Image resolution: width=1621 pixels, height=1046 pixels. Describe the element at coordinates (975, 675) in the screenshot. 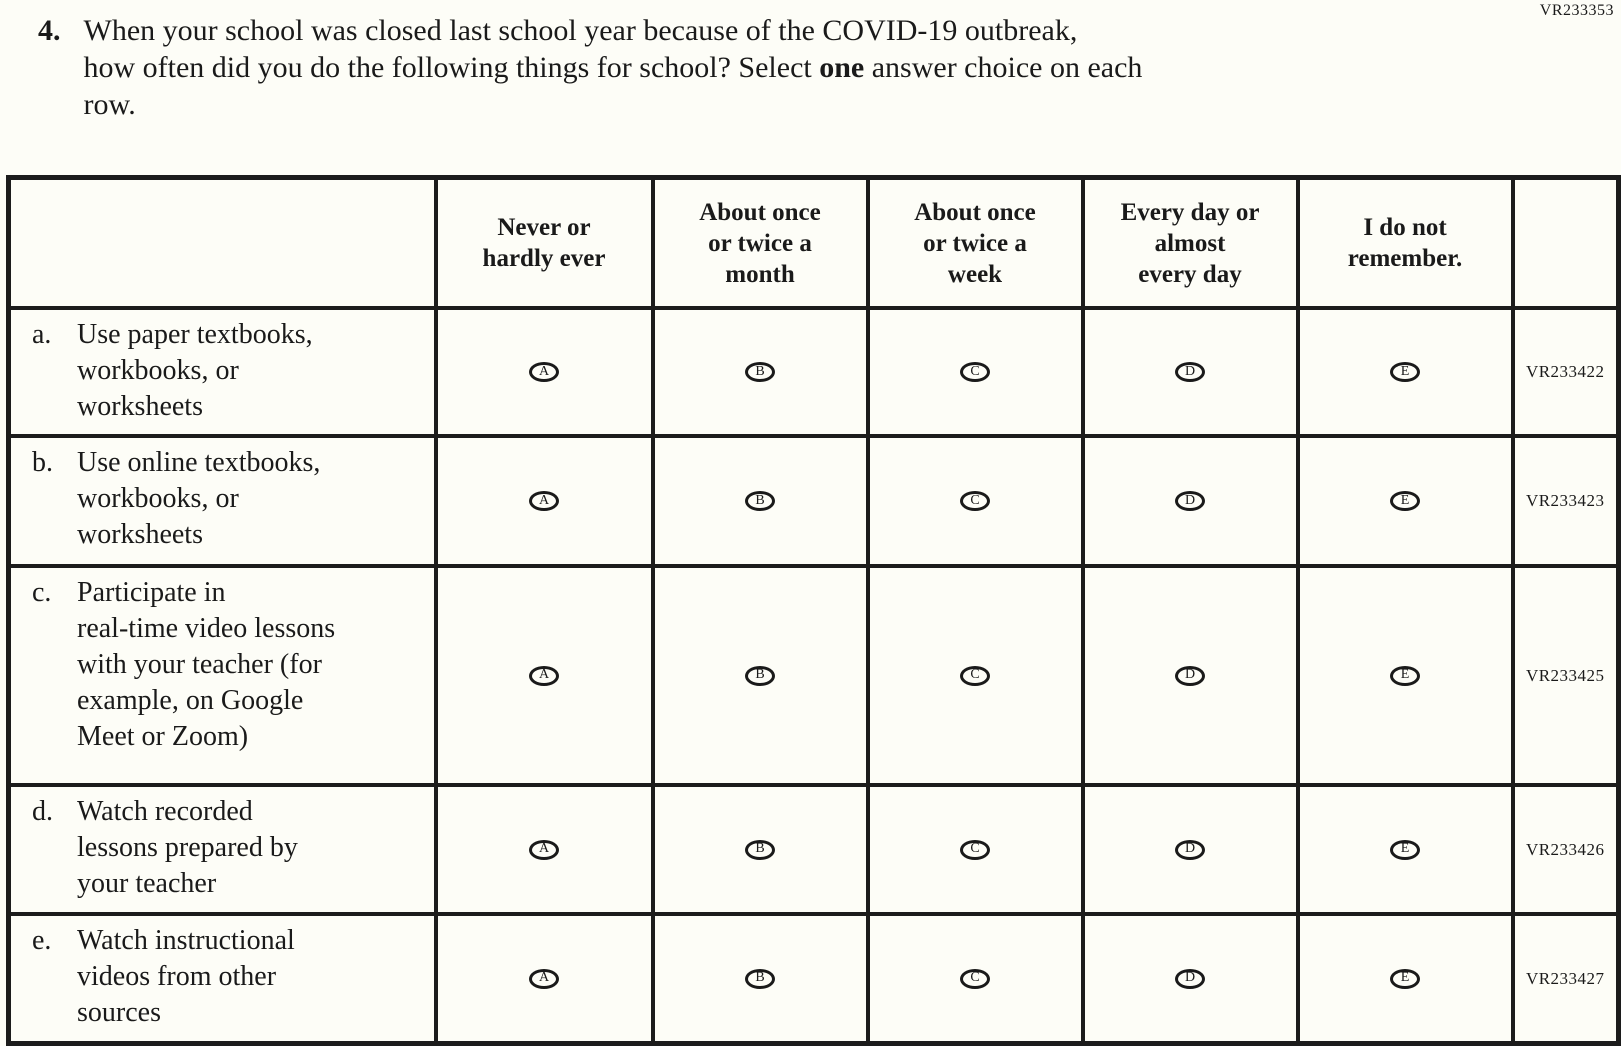

I see `option-bubble-c-row-c: C` at that location.